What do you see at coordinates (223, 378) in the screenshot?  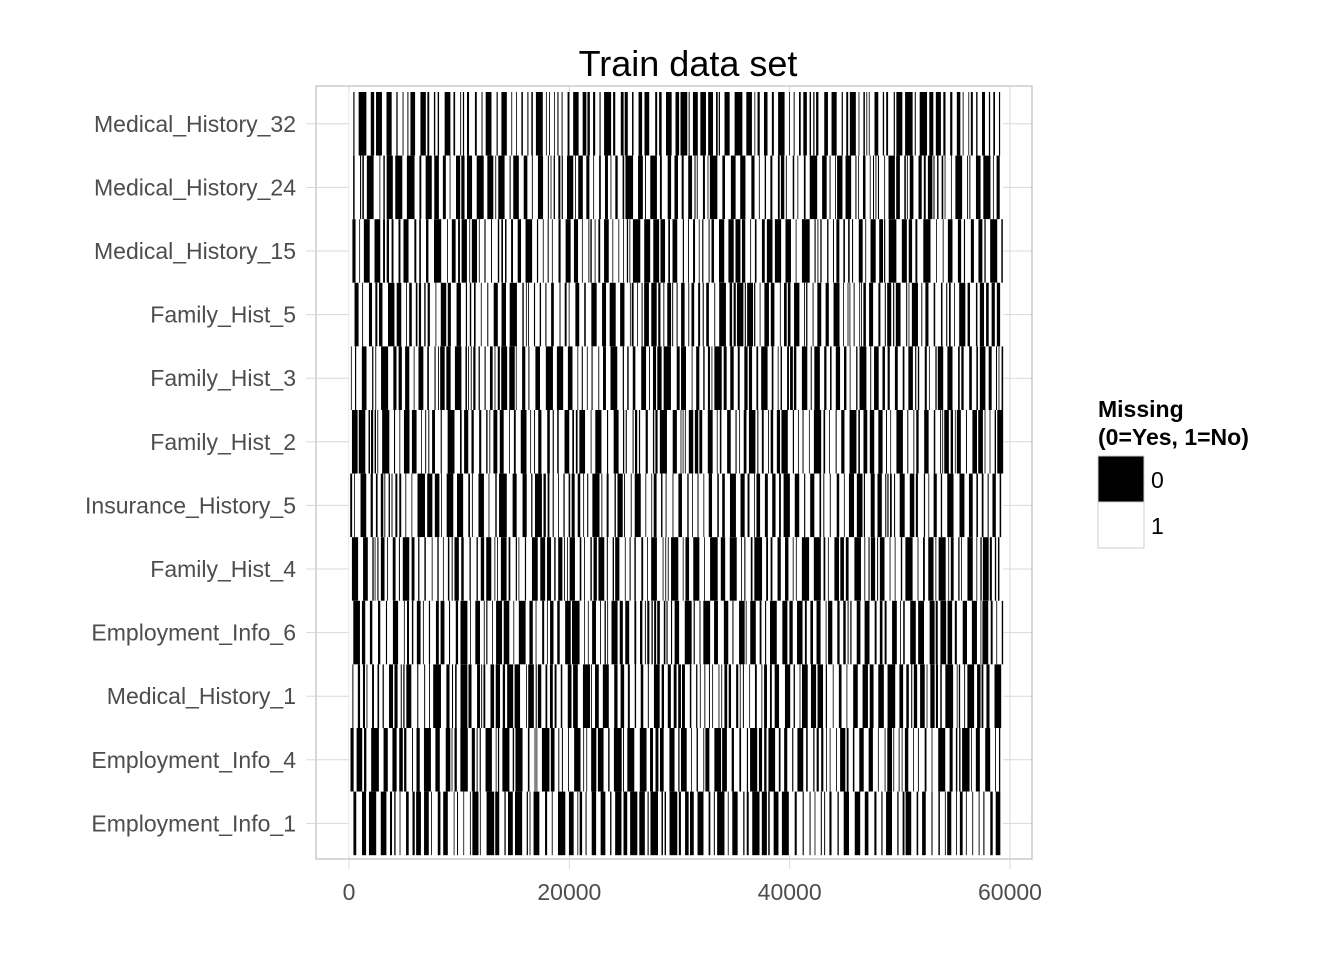 I see `y-tick-label: Family_Hist_3` at bounding box center [223, 378].